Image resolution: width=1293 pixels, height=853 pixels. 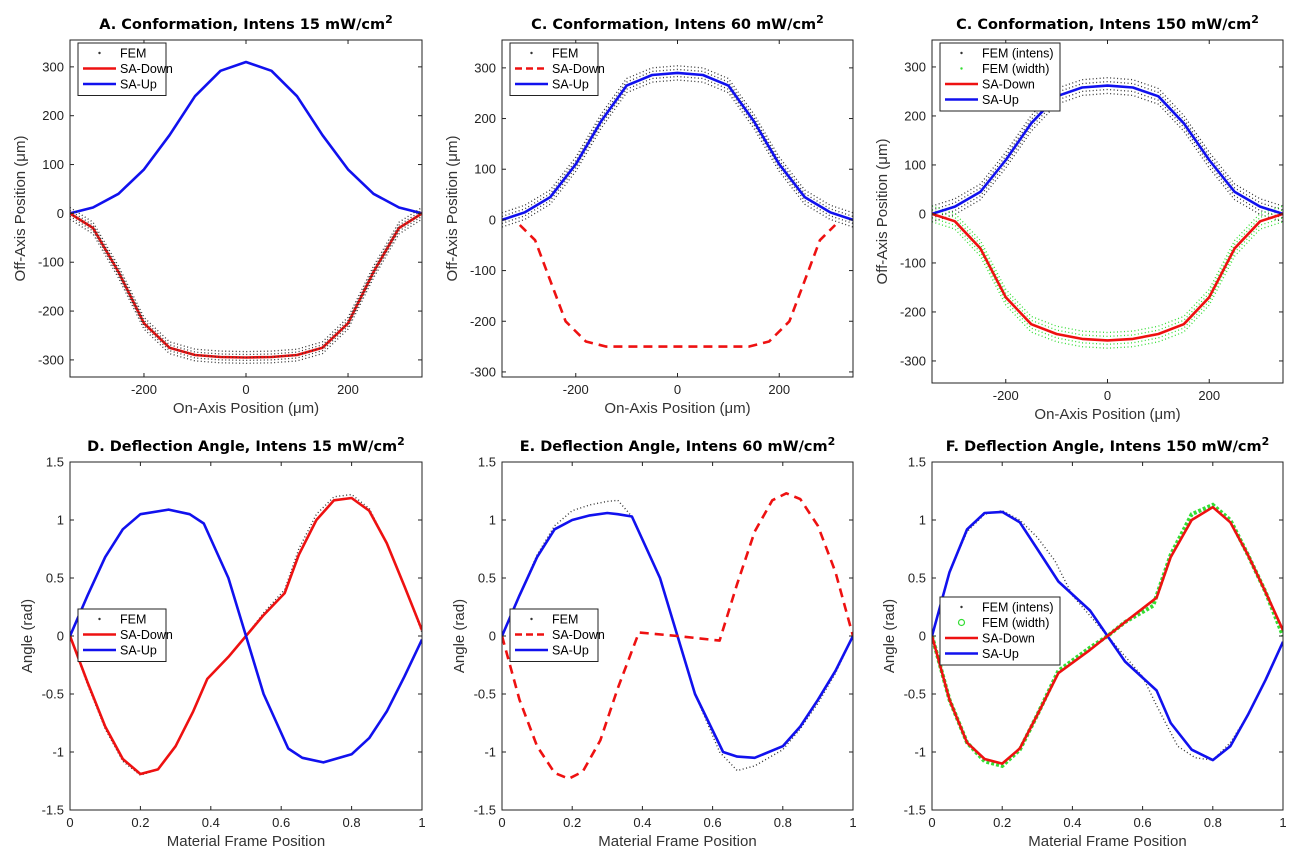 What do you see at coordinates (1107, 445) in the screenshot?
I see `chart-title: F. Deflection Angle, Intens 150 mW/cm2` at bounding box center [1107, 445].